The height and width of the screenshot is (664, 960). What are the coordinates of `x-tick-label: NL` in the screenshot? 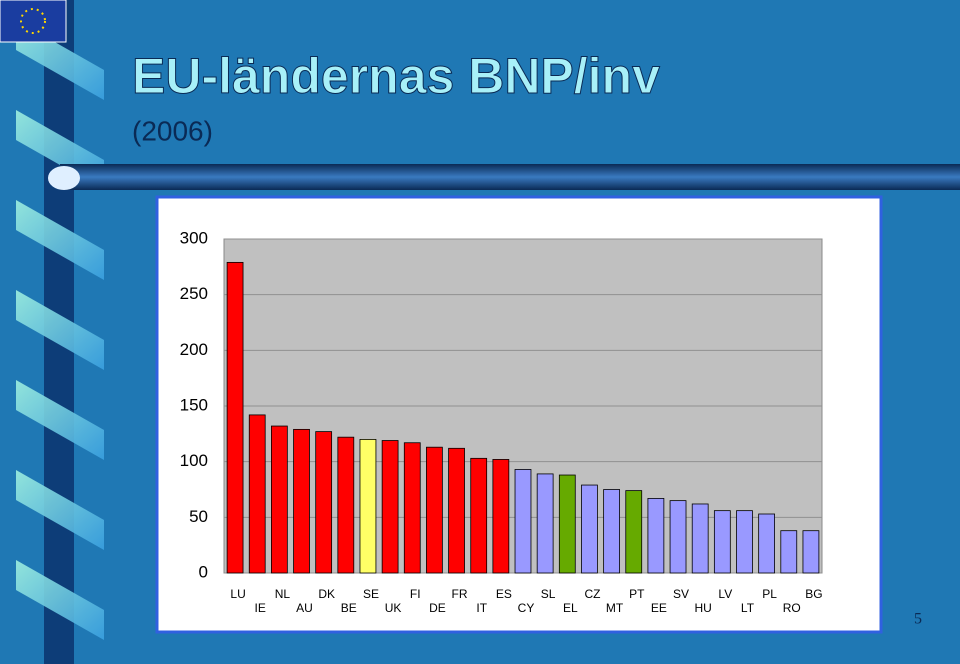 It's located at (283, 594).